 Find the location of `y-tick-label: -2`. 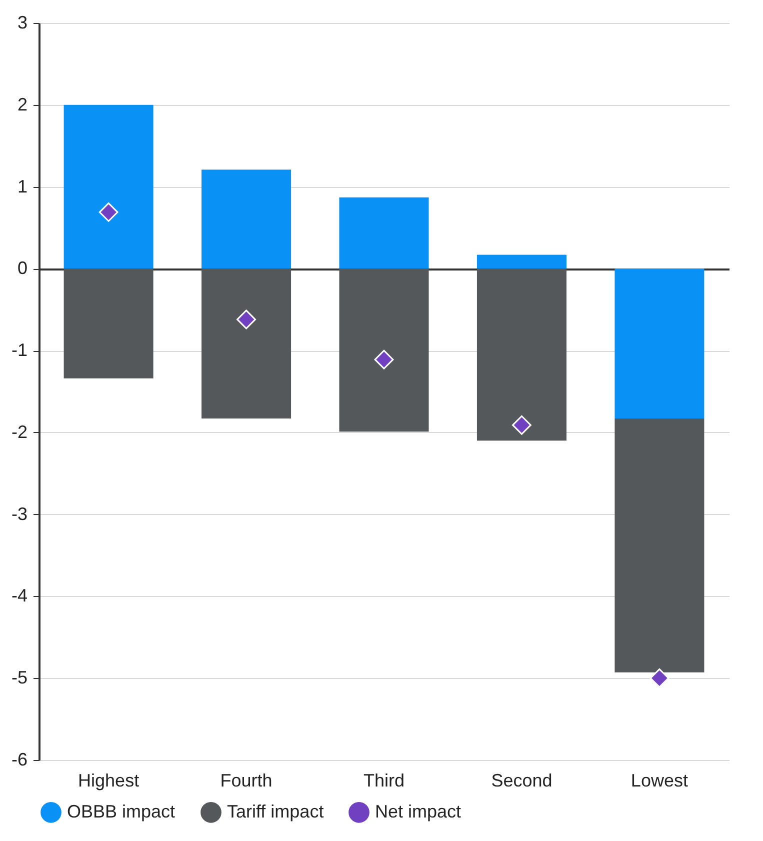

y-tick-label: -2 is located at coordinates (19, 432).